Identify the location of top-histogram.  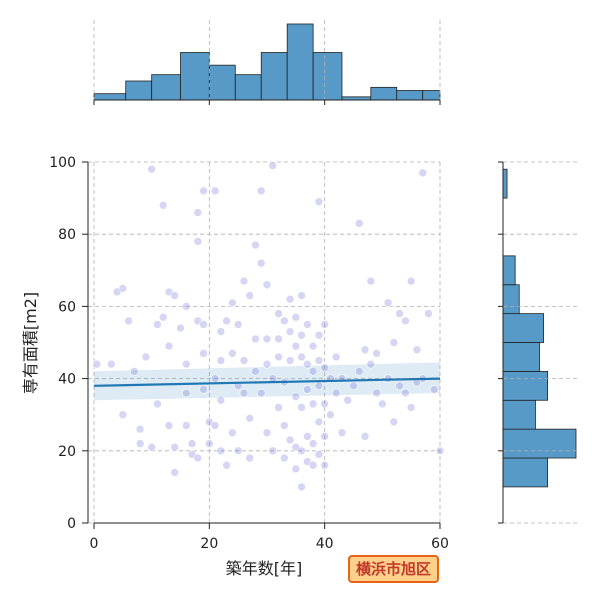
(267, 62).